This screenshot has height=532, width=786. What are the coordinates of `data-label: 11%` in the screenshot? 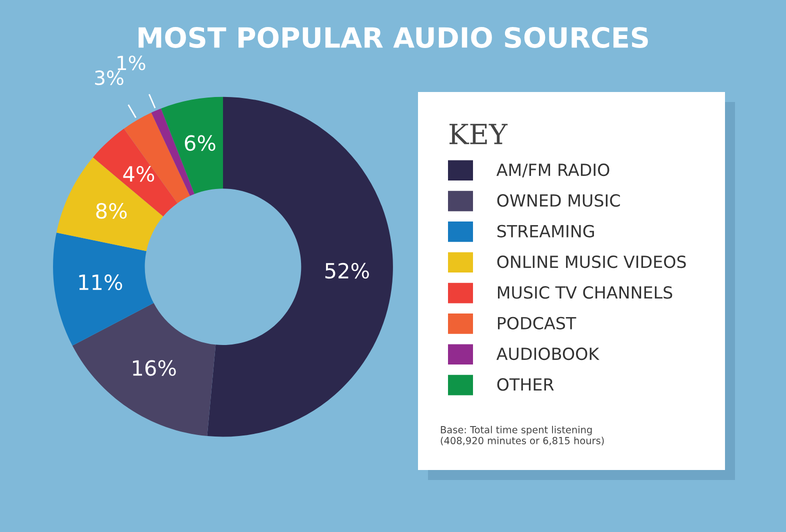 It's located at (100, 282).